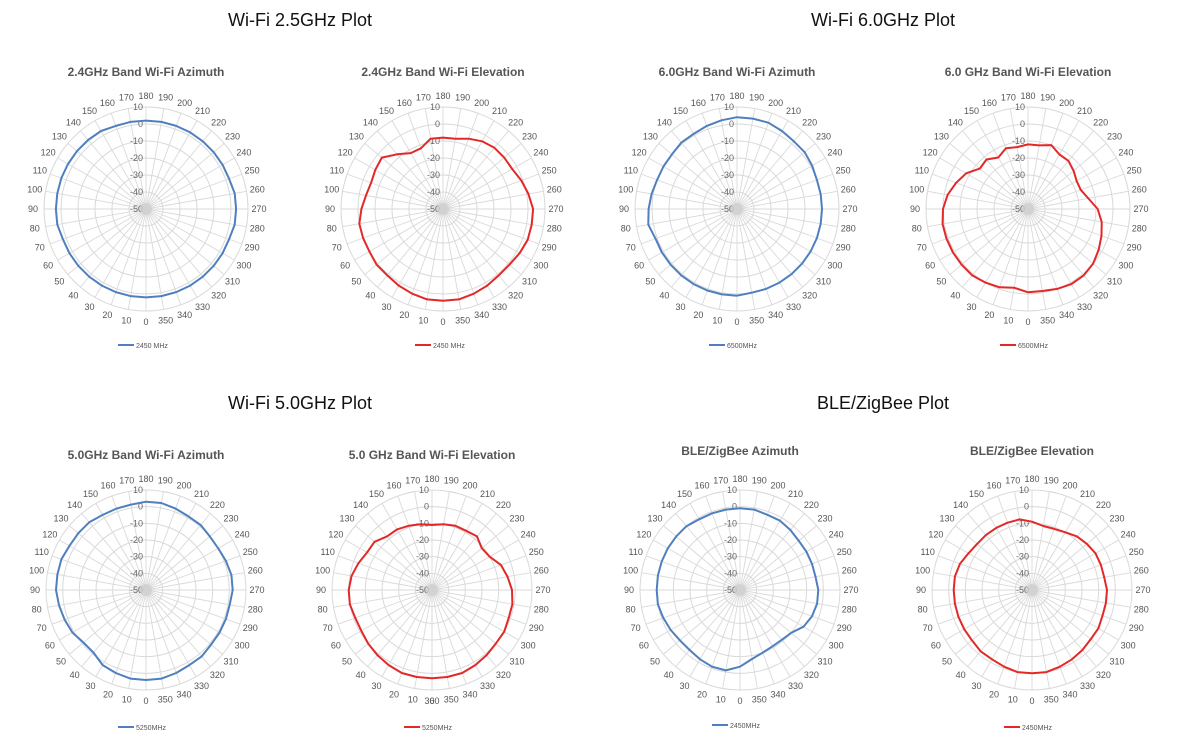  Describe the element at coordinates (1024, 490) in the screenshot. I see `radial-tick-label: 10` at that location.